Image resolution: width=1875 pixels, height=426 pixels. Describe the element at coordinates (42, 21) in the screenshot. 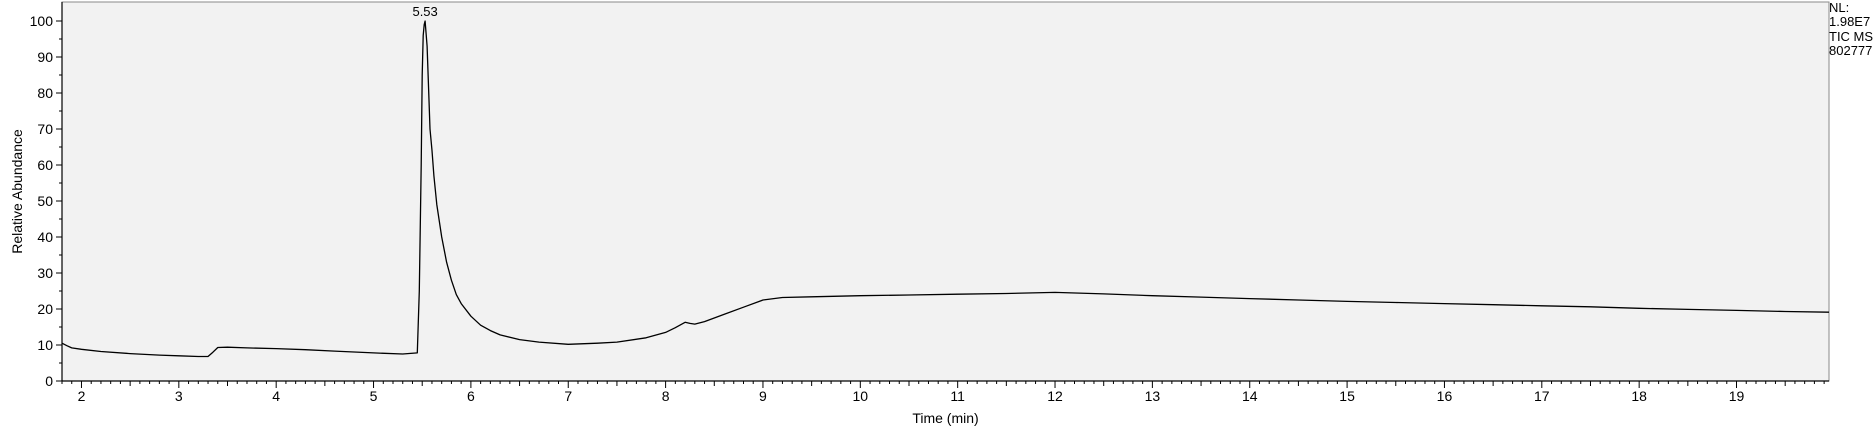

I see `y-tick-label: 100` at that location.